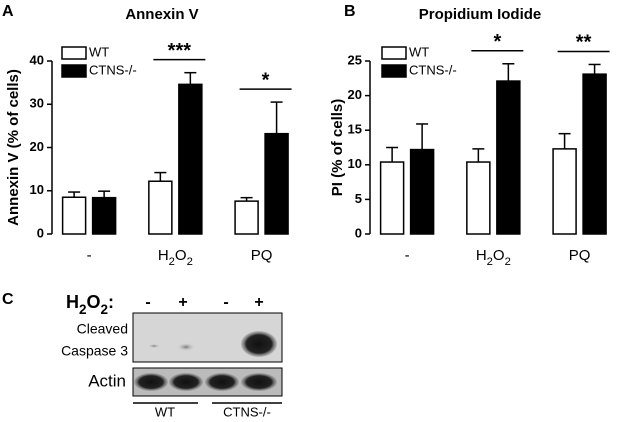  Describe the element at coordinates (90, 304) in the screenshot. I see `treatment-label: H2O2:` at that location.